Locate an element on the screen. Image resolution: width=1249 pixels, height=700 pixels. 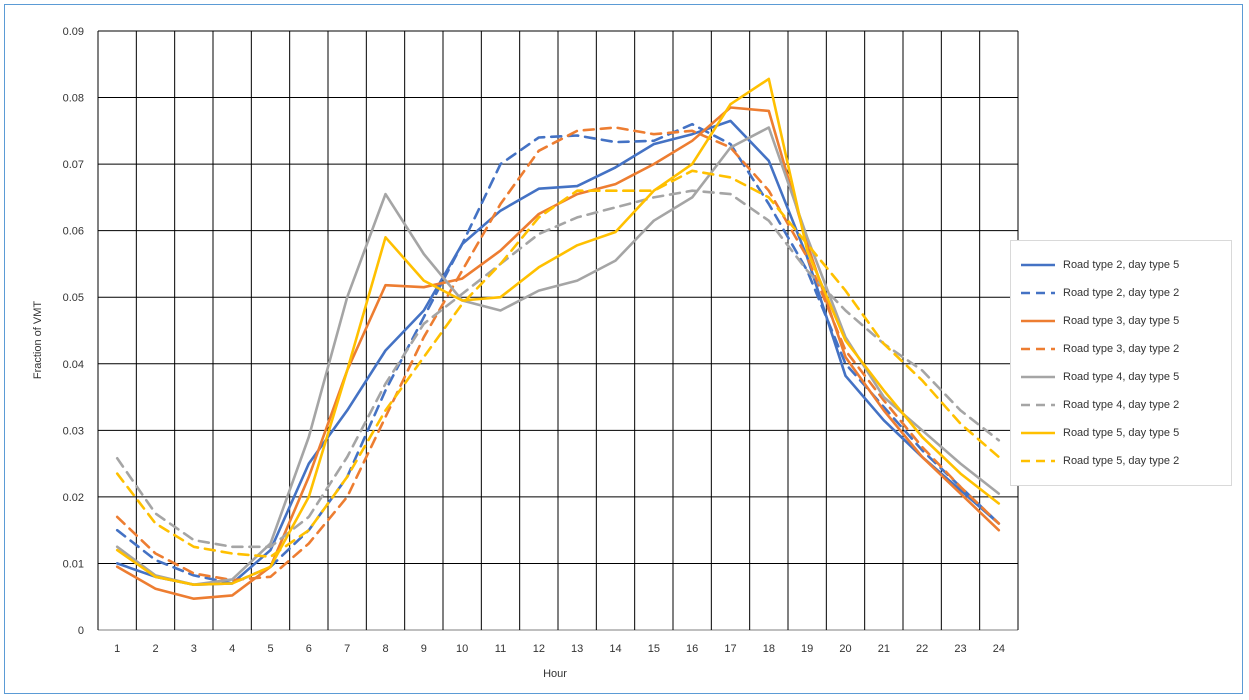
legend-label: Road type 2, day type 2 is located at coordinates (1121, 293).